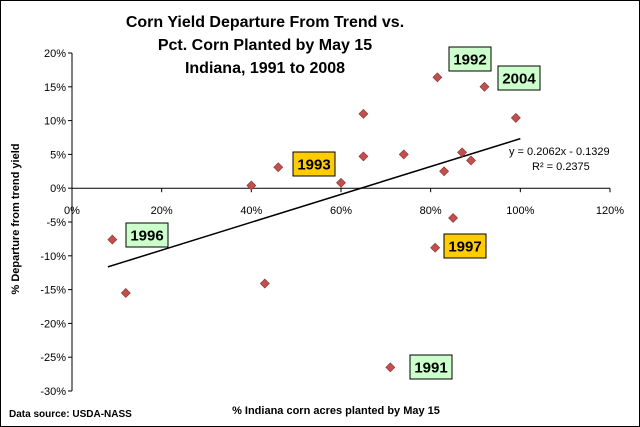 This screenshot has height=427, width=640. I want to click on x-tick-label: 80%, so click(431, 211).